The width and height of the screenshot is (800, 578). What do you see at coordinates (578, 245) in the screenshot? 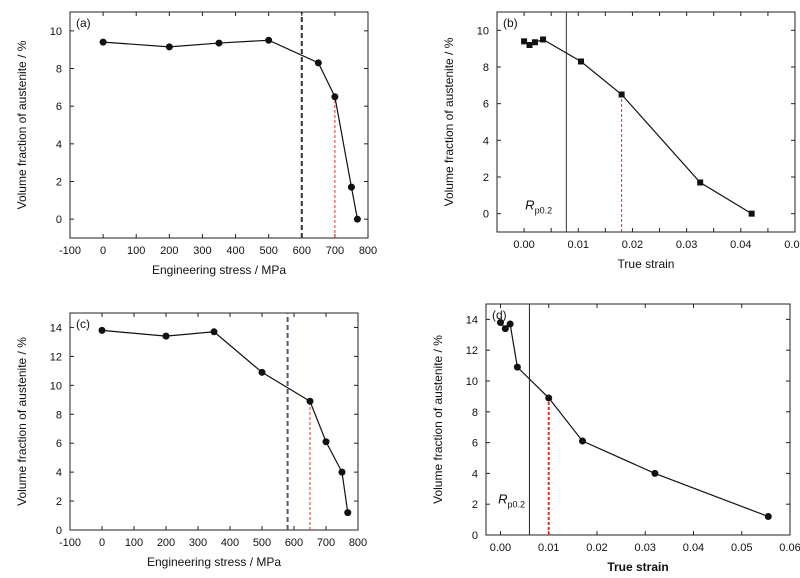
I see `x-tick-label: 0.01` at bounding box center [578, 245].